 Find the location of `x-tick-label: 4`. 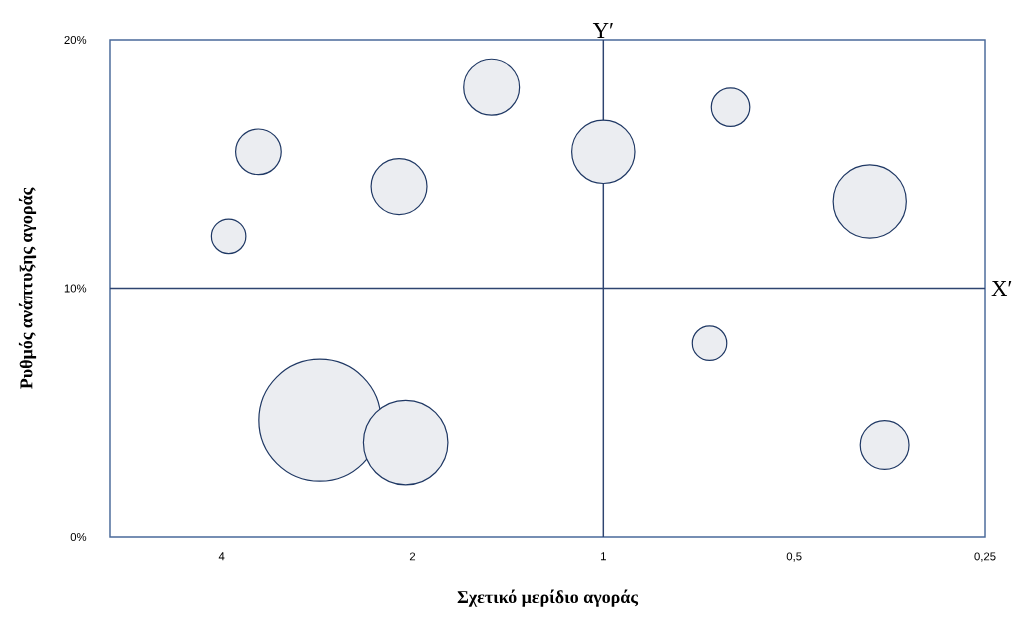

x-tick-label: 4 is located at coordinates (221, 556).